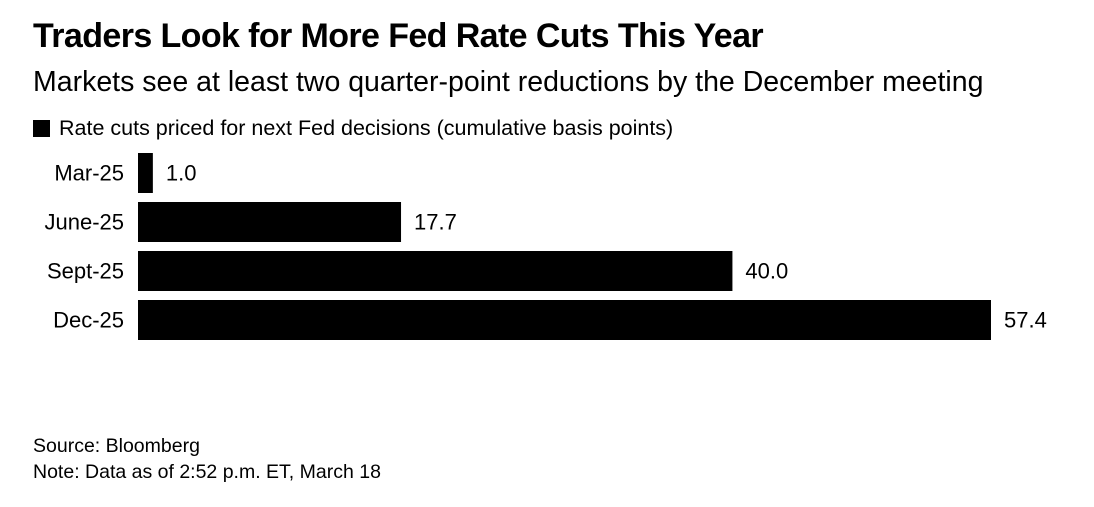  Describe the element at coordinates (41, 128) in the screenshot. I see `legend-swatch` at that location.